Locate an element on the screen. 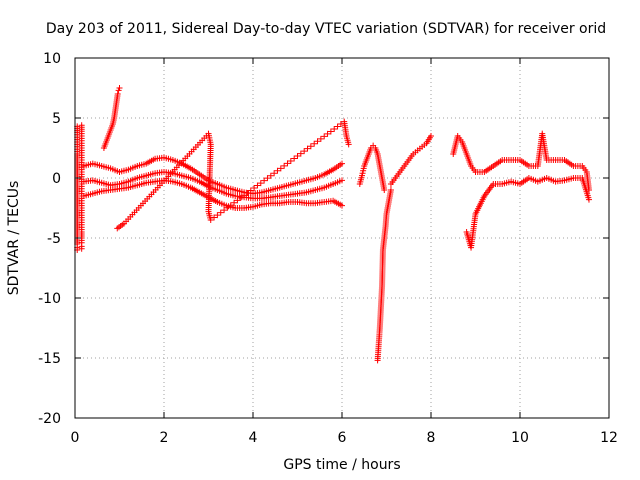 This screenshot has height=480, width=640. y-axis-title: SDTVAR / TECUs is located at coordinates (14, 238).